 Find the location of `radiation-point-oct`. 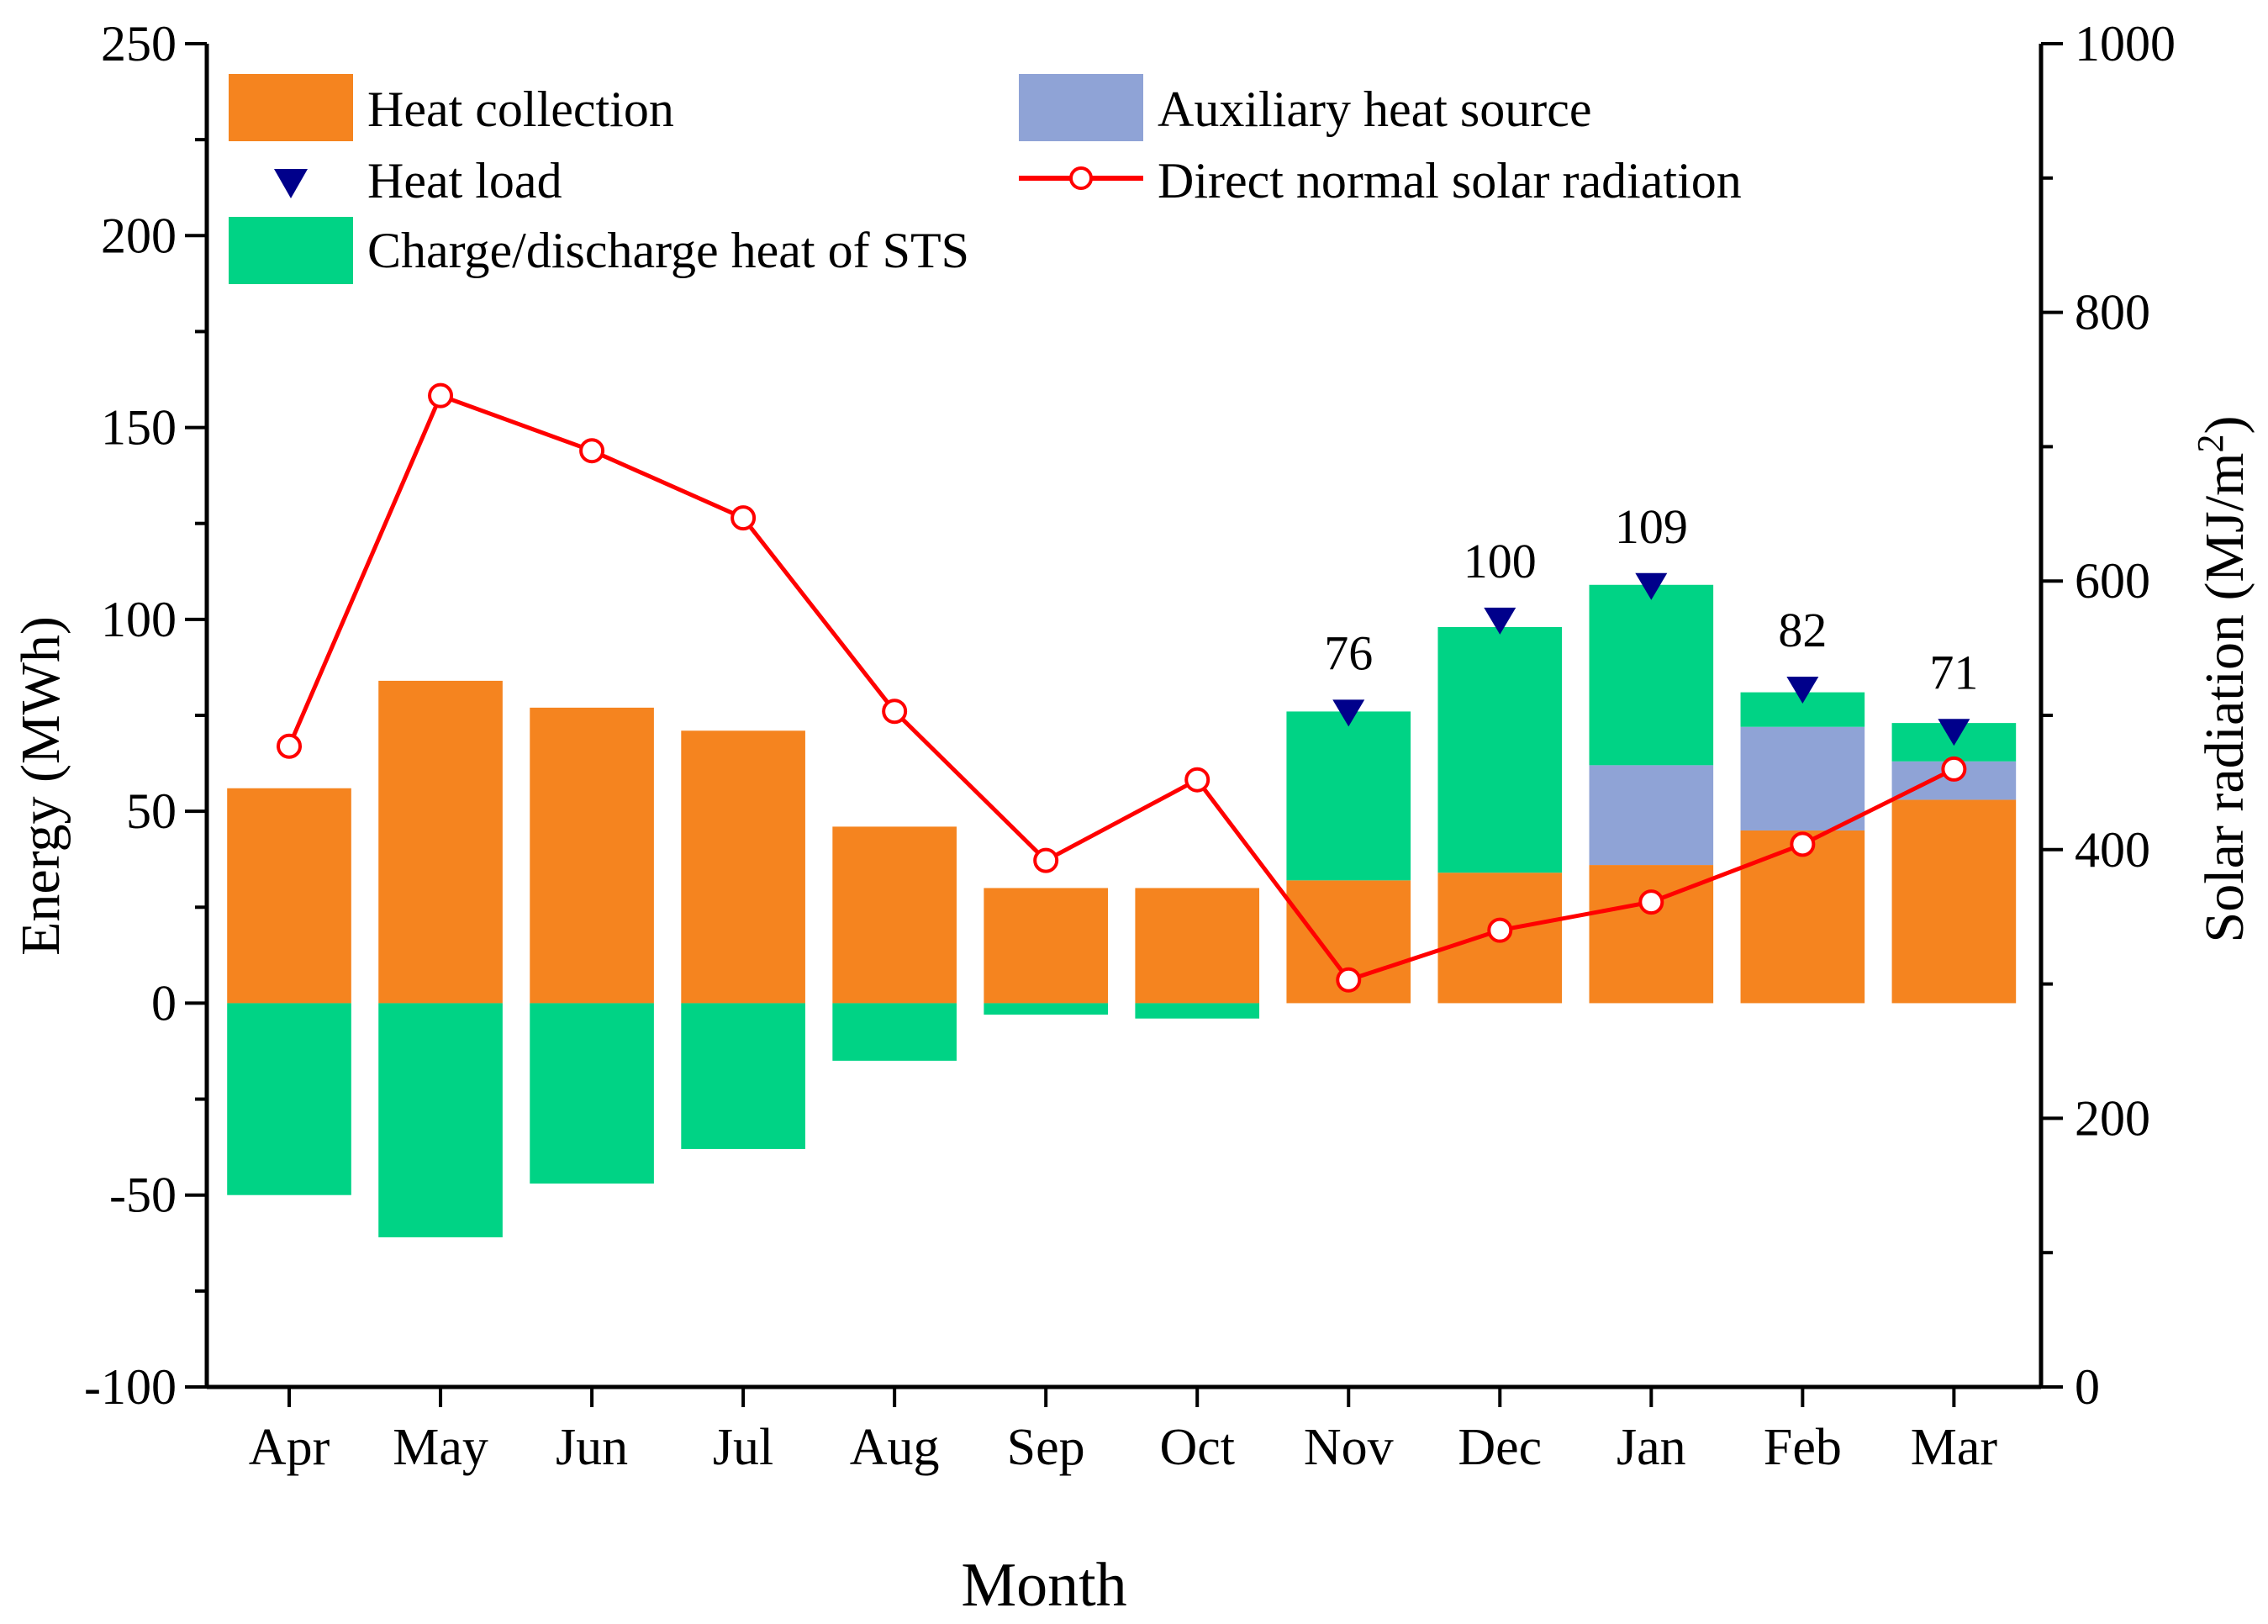

radiation-point-oct is located at coordinates (1197, 780).